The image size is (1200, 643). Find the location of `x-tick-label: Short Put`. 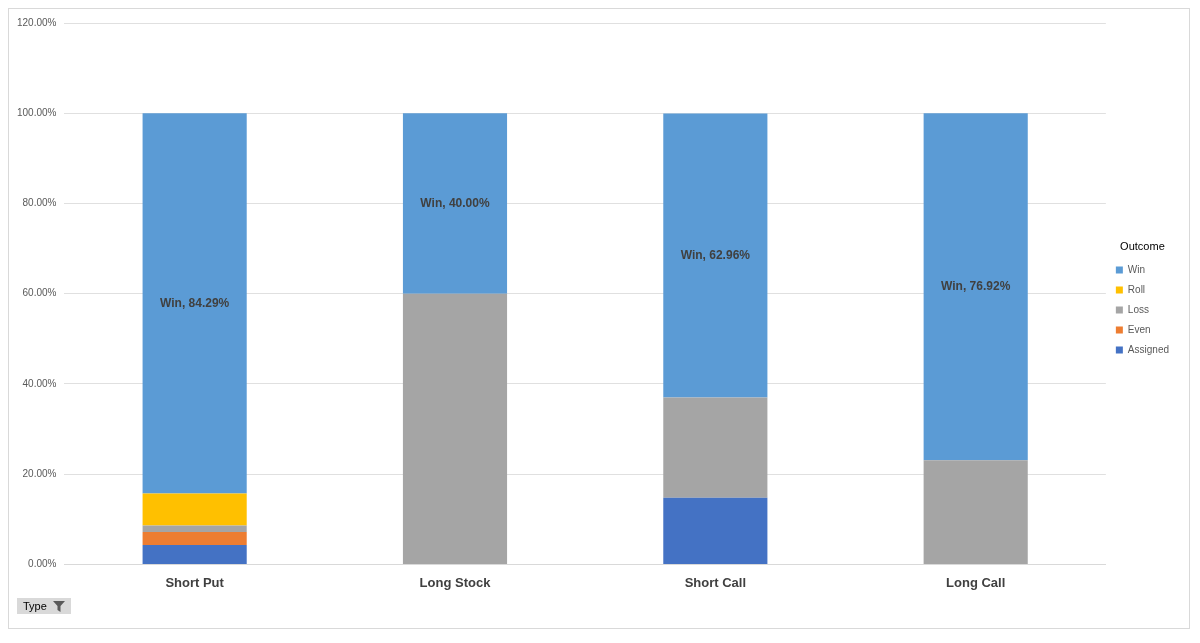

x-tick-label: Short Put is located at coordinates (195, 582).